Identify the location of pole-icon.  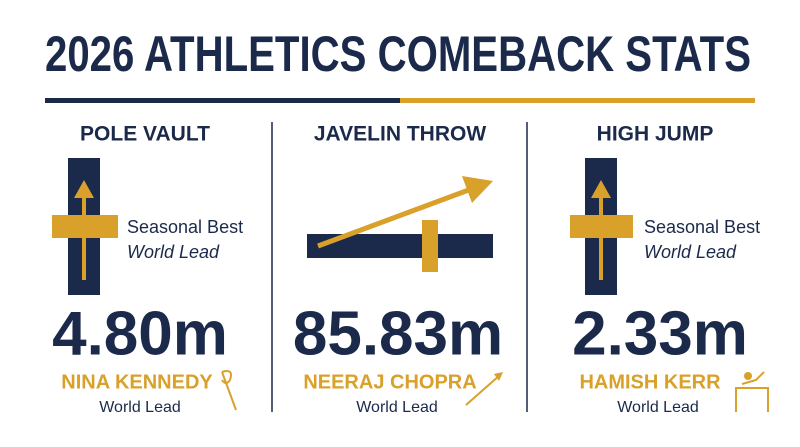
(229, 390).